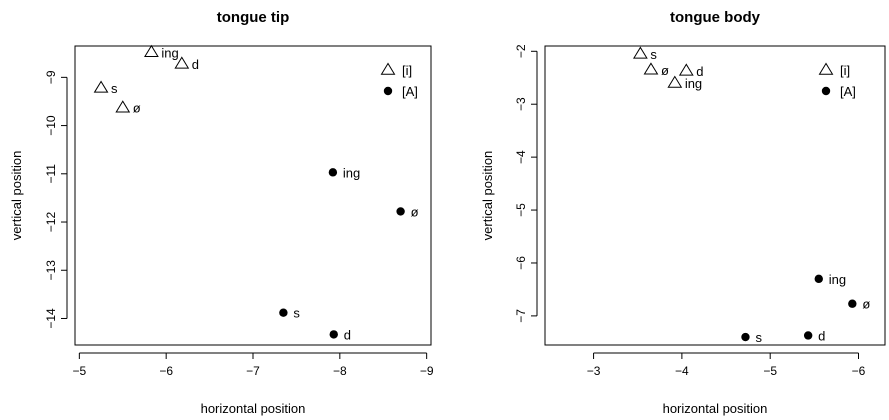  Describe the element at coordinates (253, 371) in the screenshot. I see `x-tick-label: −7` at that location.